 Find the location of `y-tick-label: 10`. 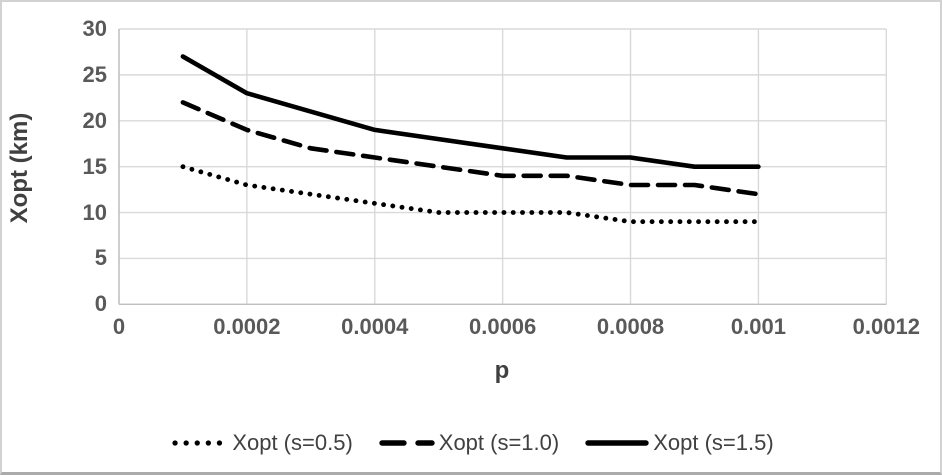

y-tick-label: 10 is located at coordinates (94, 212).